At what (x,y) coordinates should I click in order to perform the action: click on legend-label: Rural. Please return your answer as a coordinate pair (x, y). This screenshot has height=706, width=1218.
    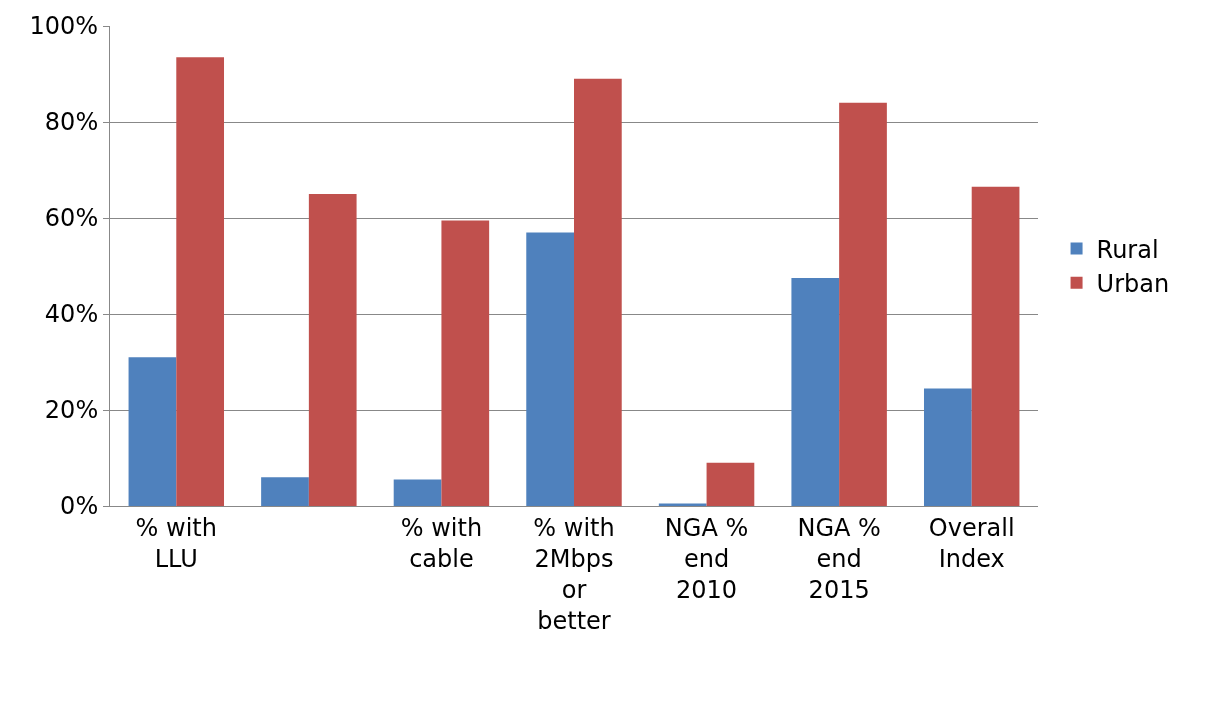
    Looking at the image, I should click on (1127, 249).